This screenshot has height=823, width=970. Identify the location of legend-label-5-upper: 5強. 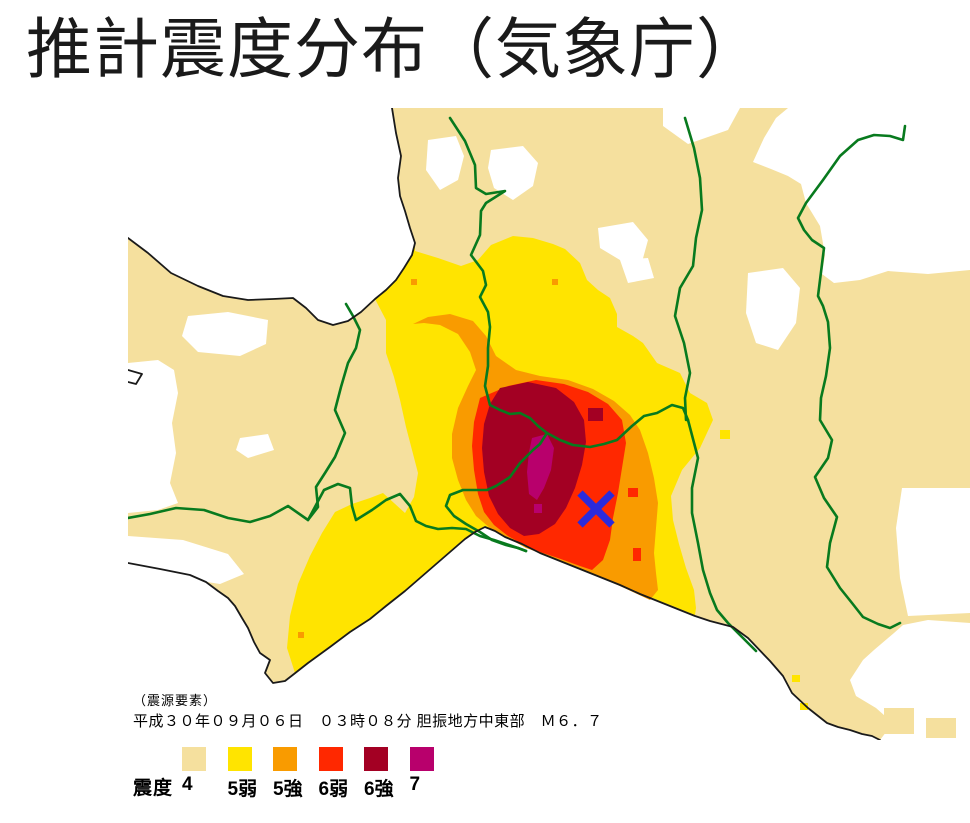
(288, 789).